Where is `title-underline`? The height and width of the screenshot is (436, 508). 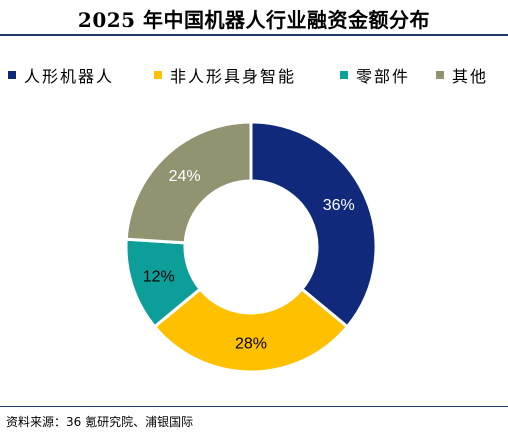
title-underline is located at coordinates (254, 35).